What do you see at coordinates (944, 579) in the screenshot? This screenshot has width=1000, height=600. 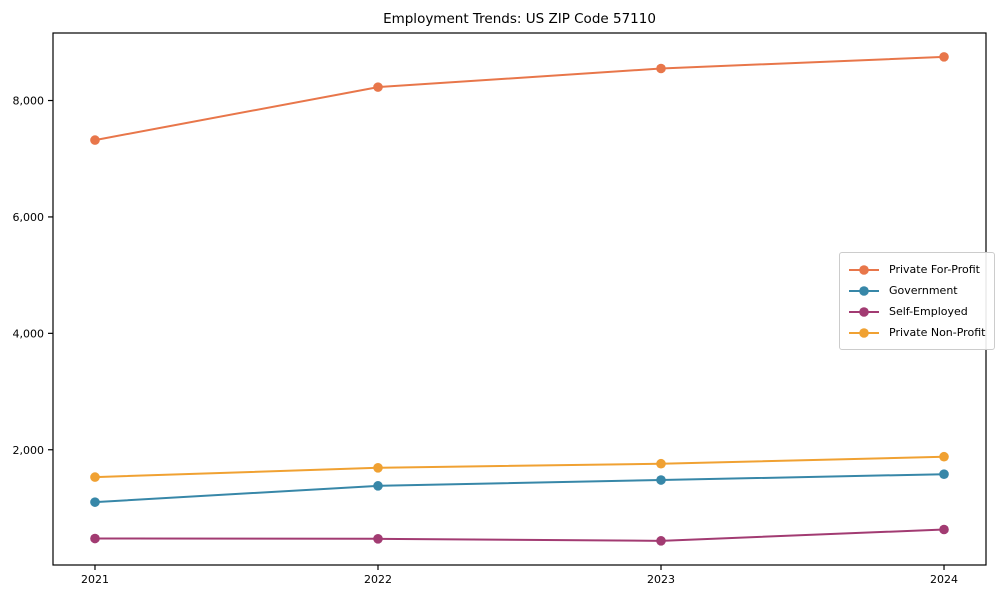 I see `x-tick-label: 2024` at bounding box center [944, 579].